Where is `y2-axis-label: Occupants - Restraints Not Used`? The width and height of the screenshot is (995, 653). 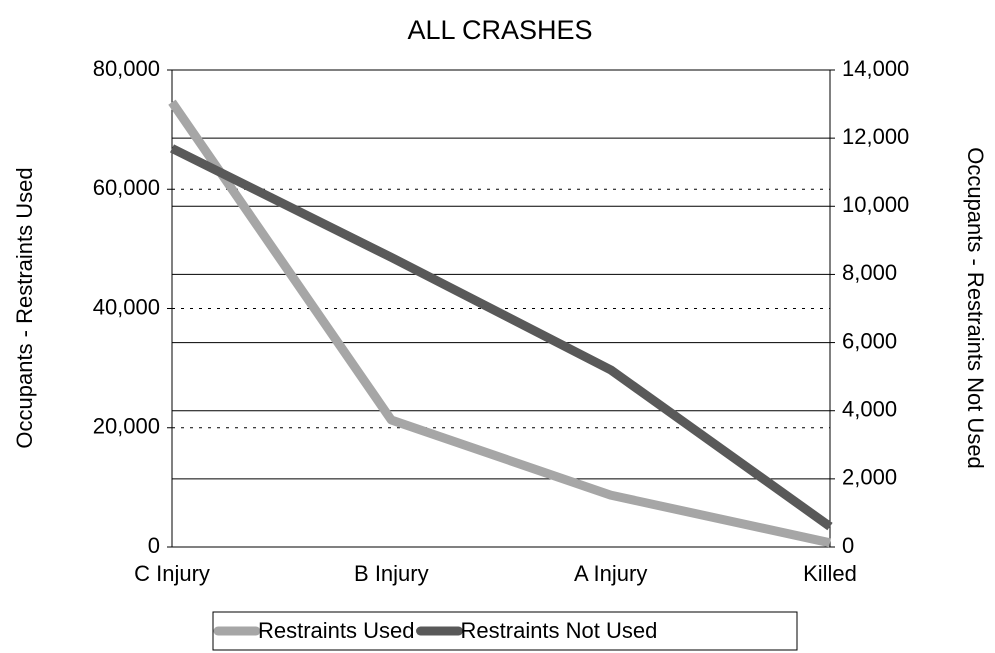 y2-axis-label: Occupants - Restraints Not Used is located at coordinates (975, 308).